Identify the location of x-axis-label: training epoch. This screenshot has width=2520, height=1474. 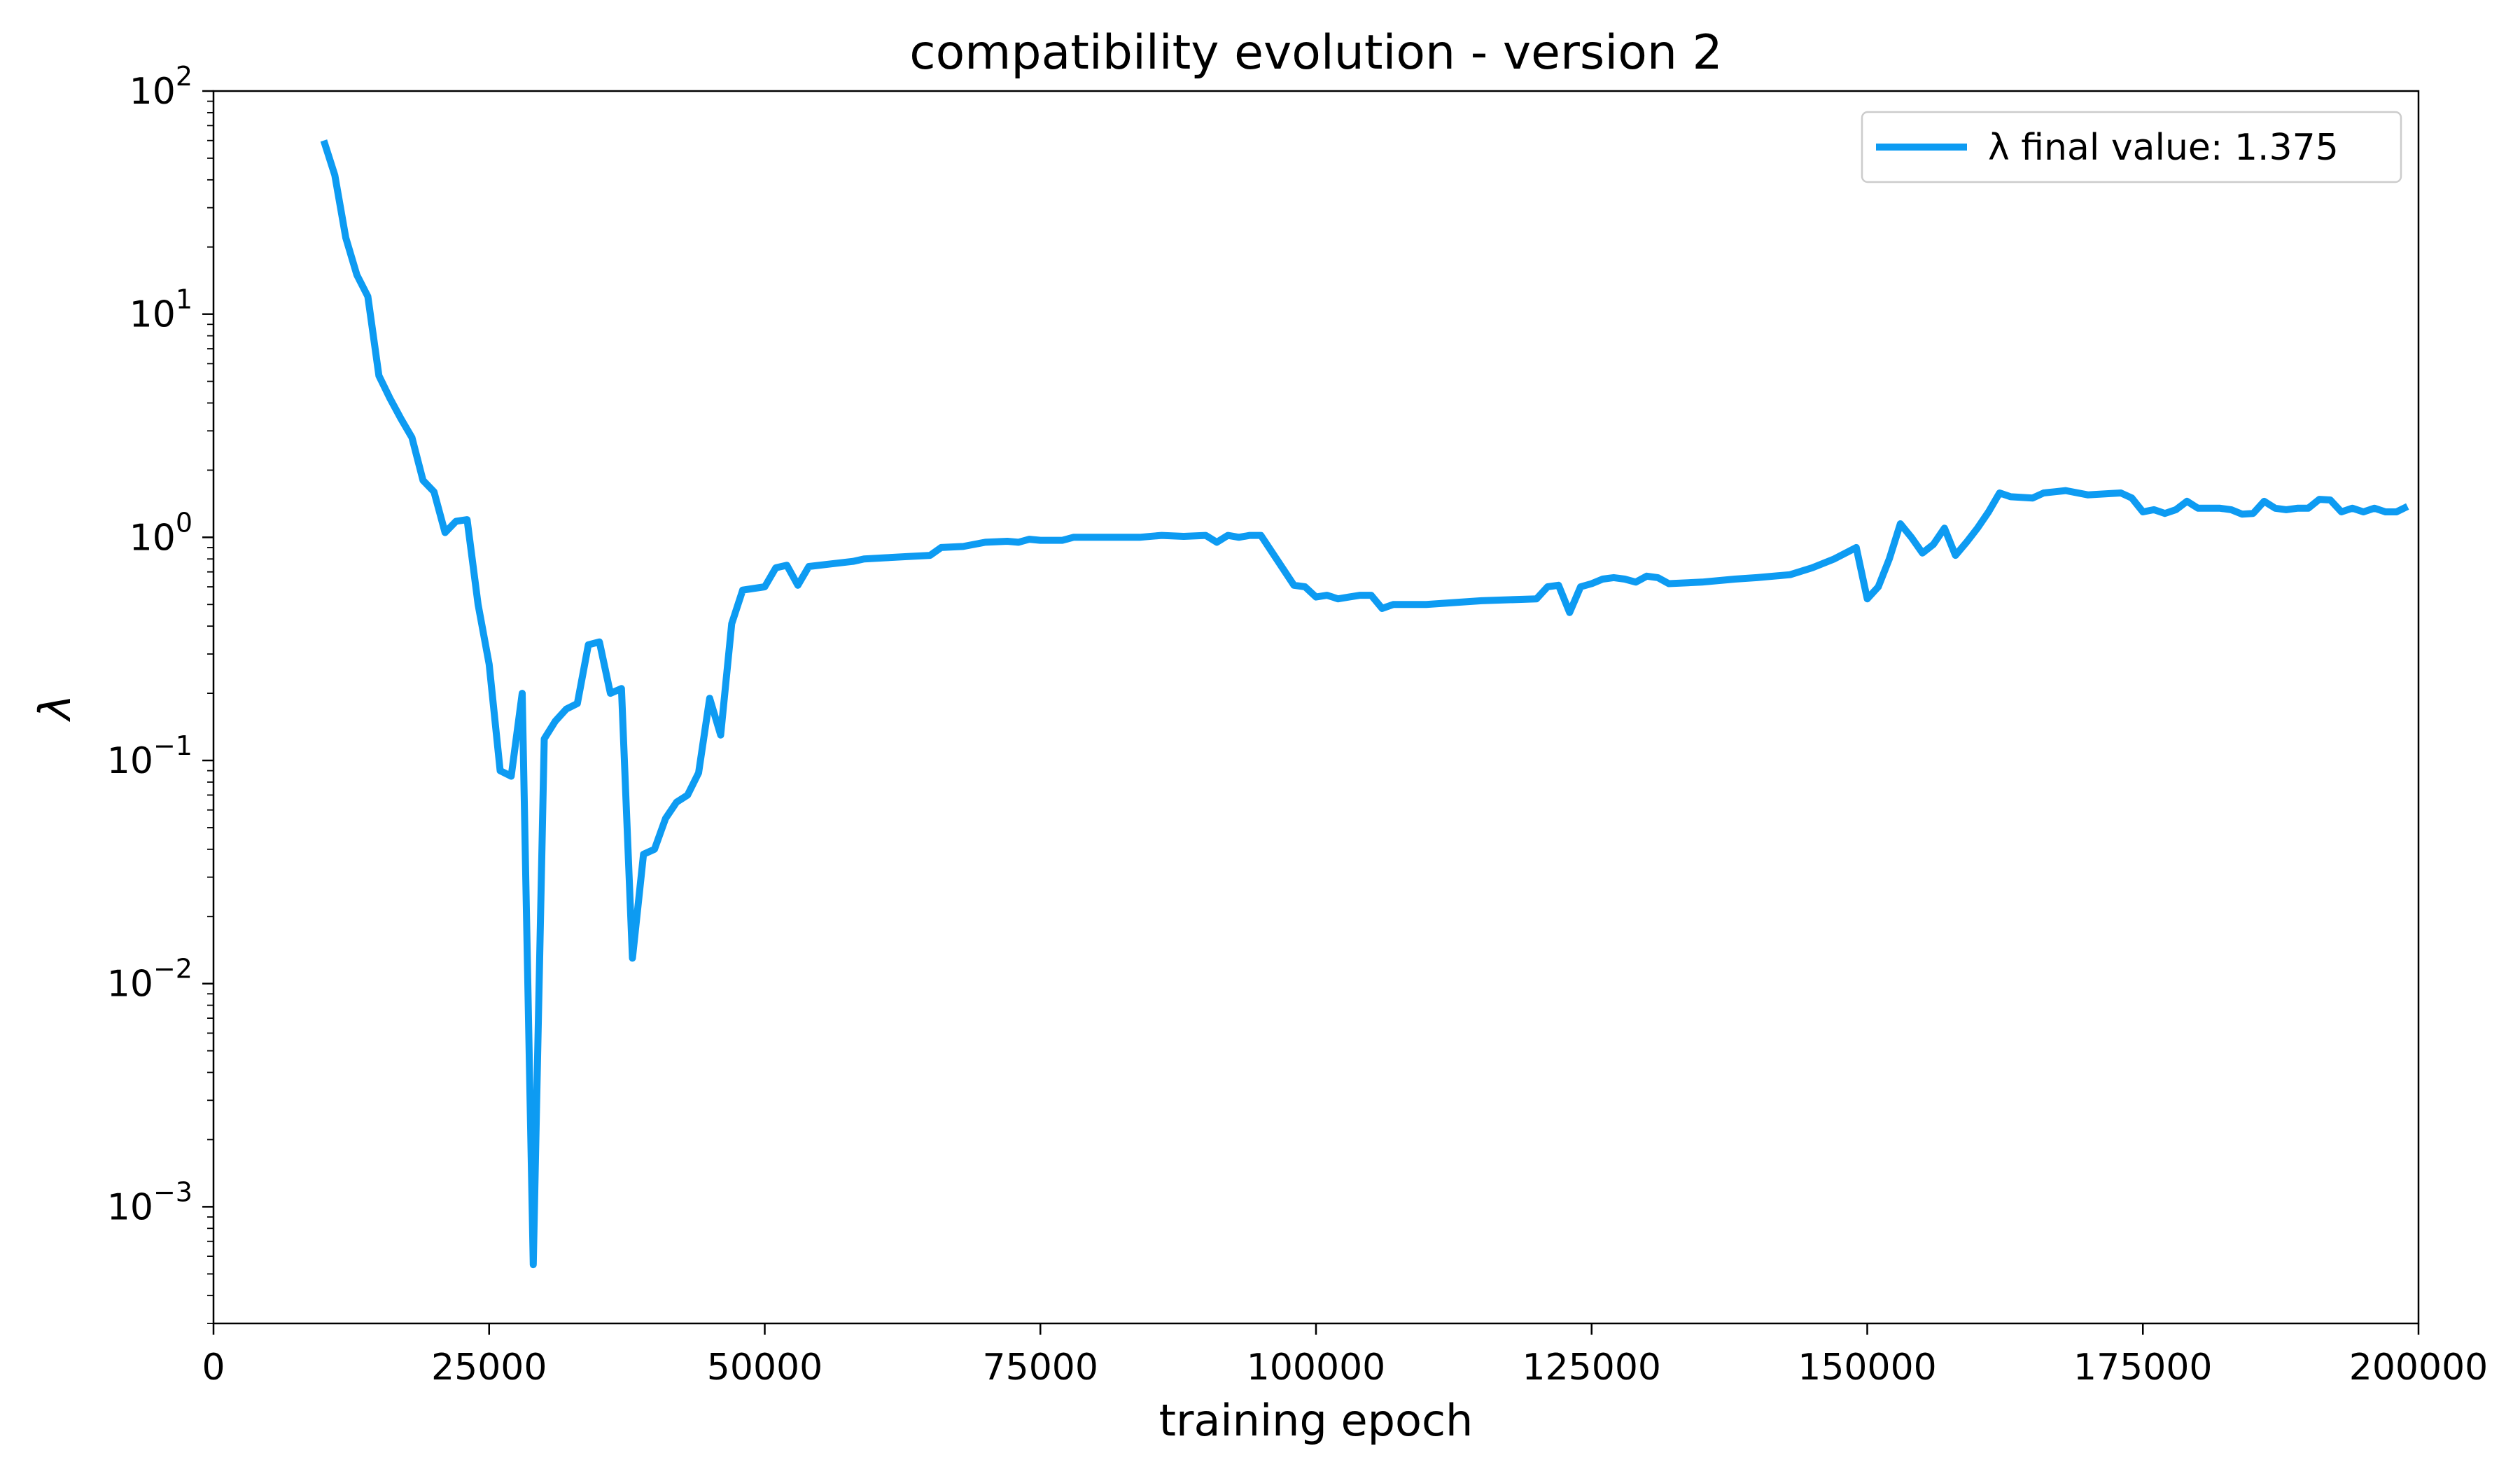
(1316, 1420).